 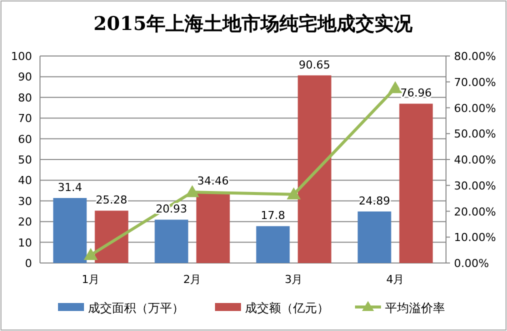 What do you see at coordinates (471, 263) in the screenshot?
I see `y2-tick-label: 0.00%` at bounding box center [471, 263].